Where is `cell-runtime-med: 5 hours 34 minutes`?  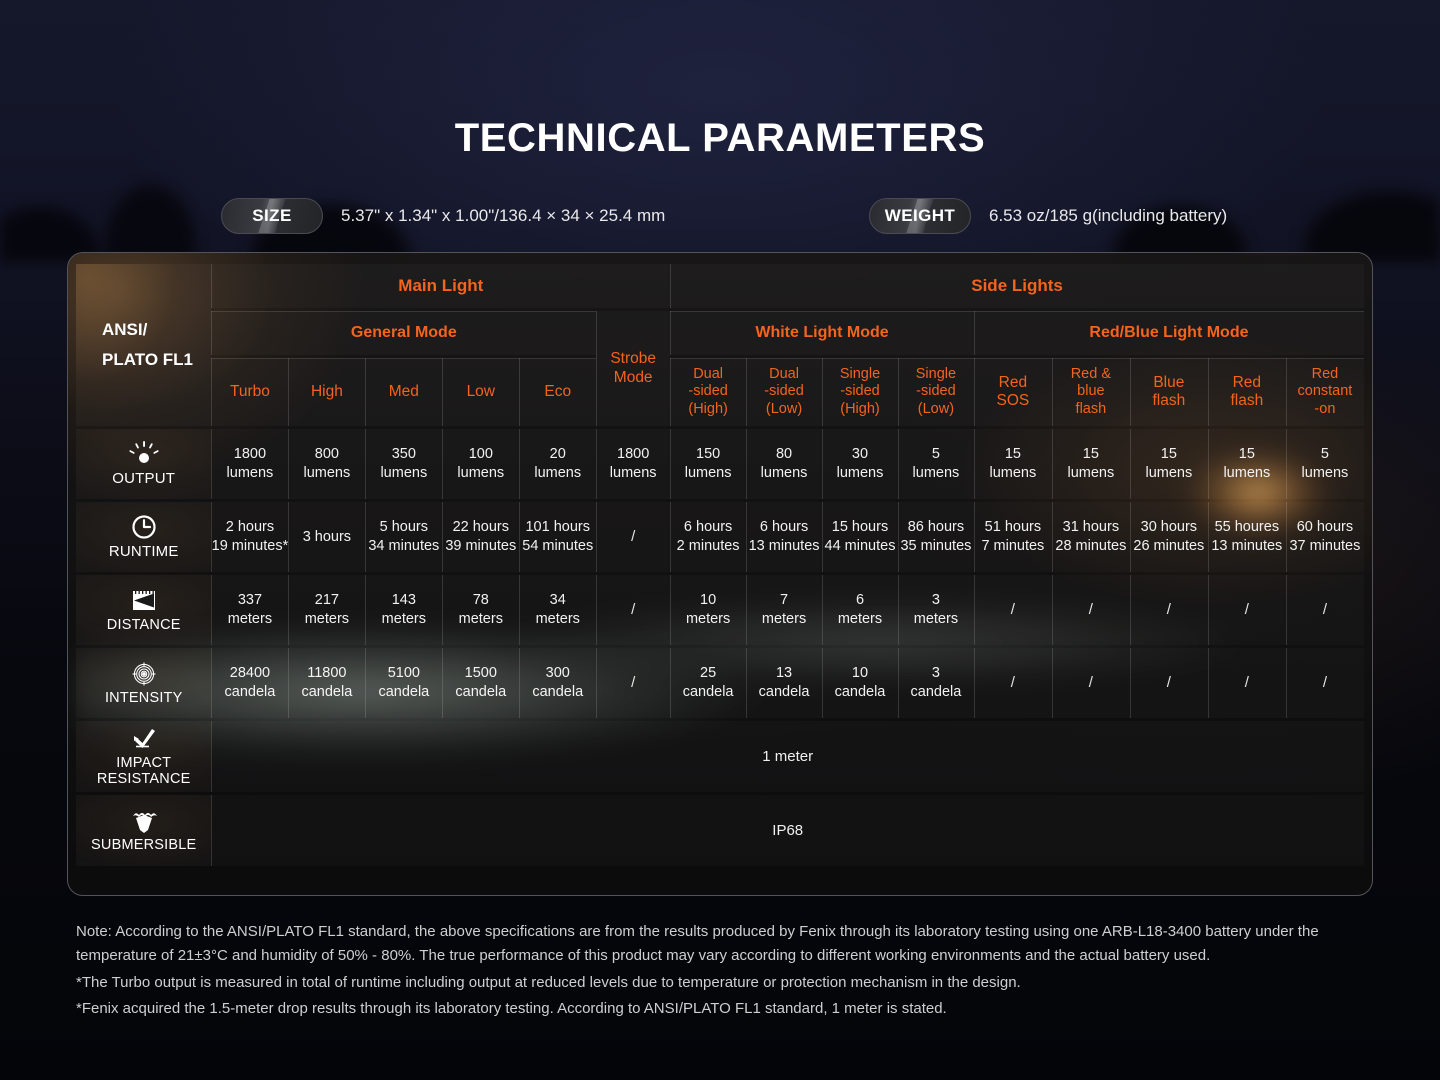 cell-runtime-med: 5 hours 34 minutes is located at coordinates (403, 537).